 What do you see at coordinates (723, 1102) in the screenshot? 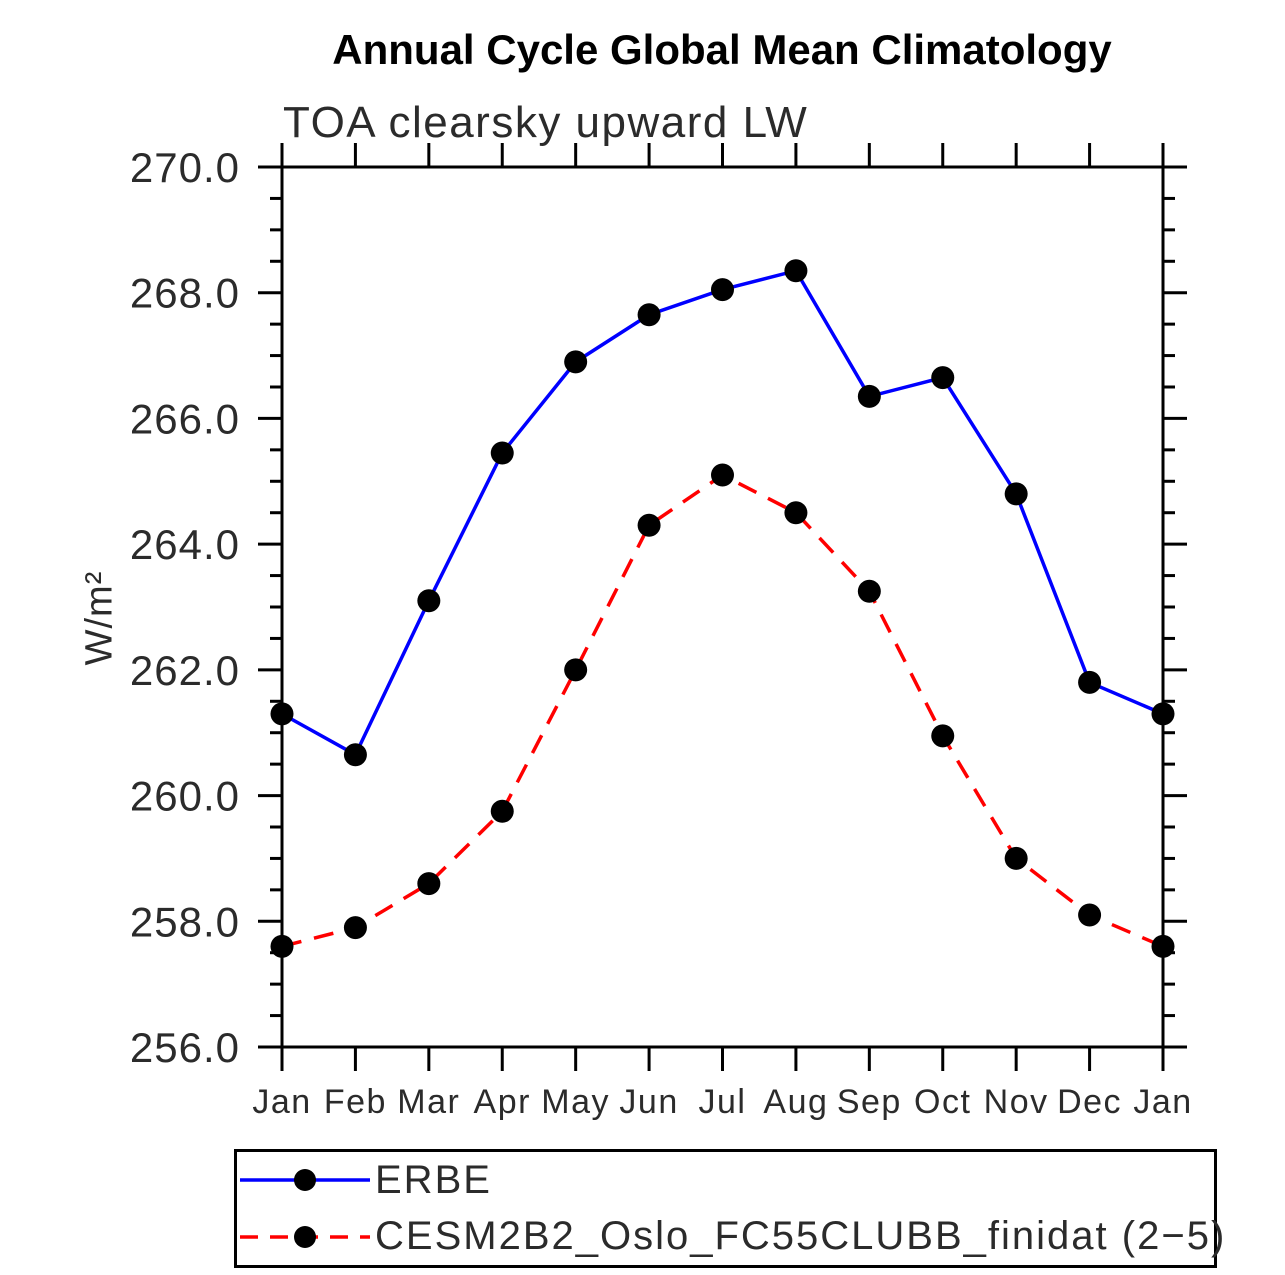
I see `x-axis-tick-label: Jul` at bounding box center [723, 1102].